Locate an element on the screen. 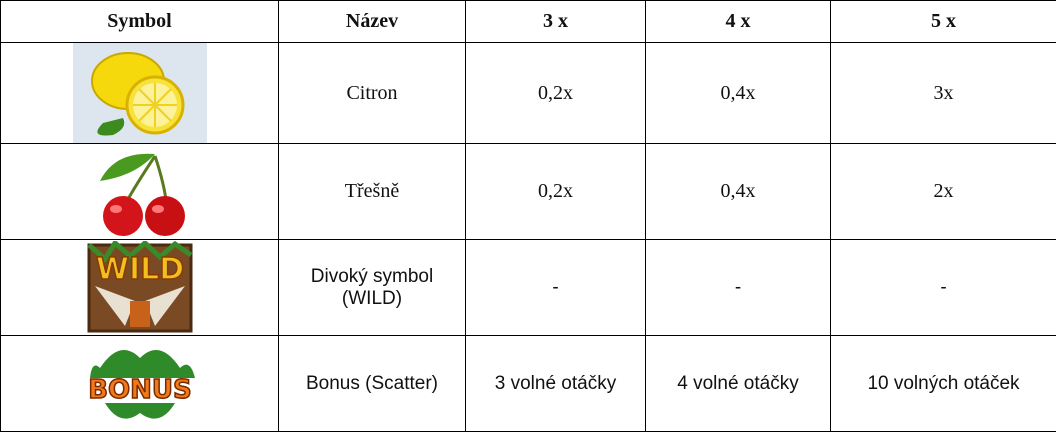 This screenshot has width=1056, height=432. name-cell: Citron is located at coordinates (372, 93).